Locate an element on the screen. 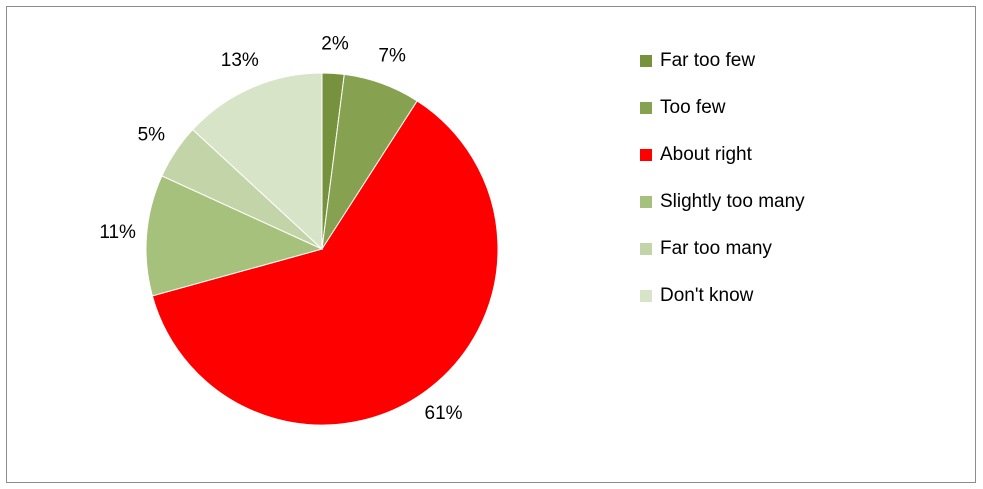 Image resolution: width=983 pixels, height=489 pixels. data-label-too-few: 7% is located at coordinates (392, 55).